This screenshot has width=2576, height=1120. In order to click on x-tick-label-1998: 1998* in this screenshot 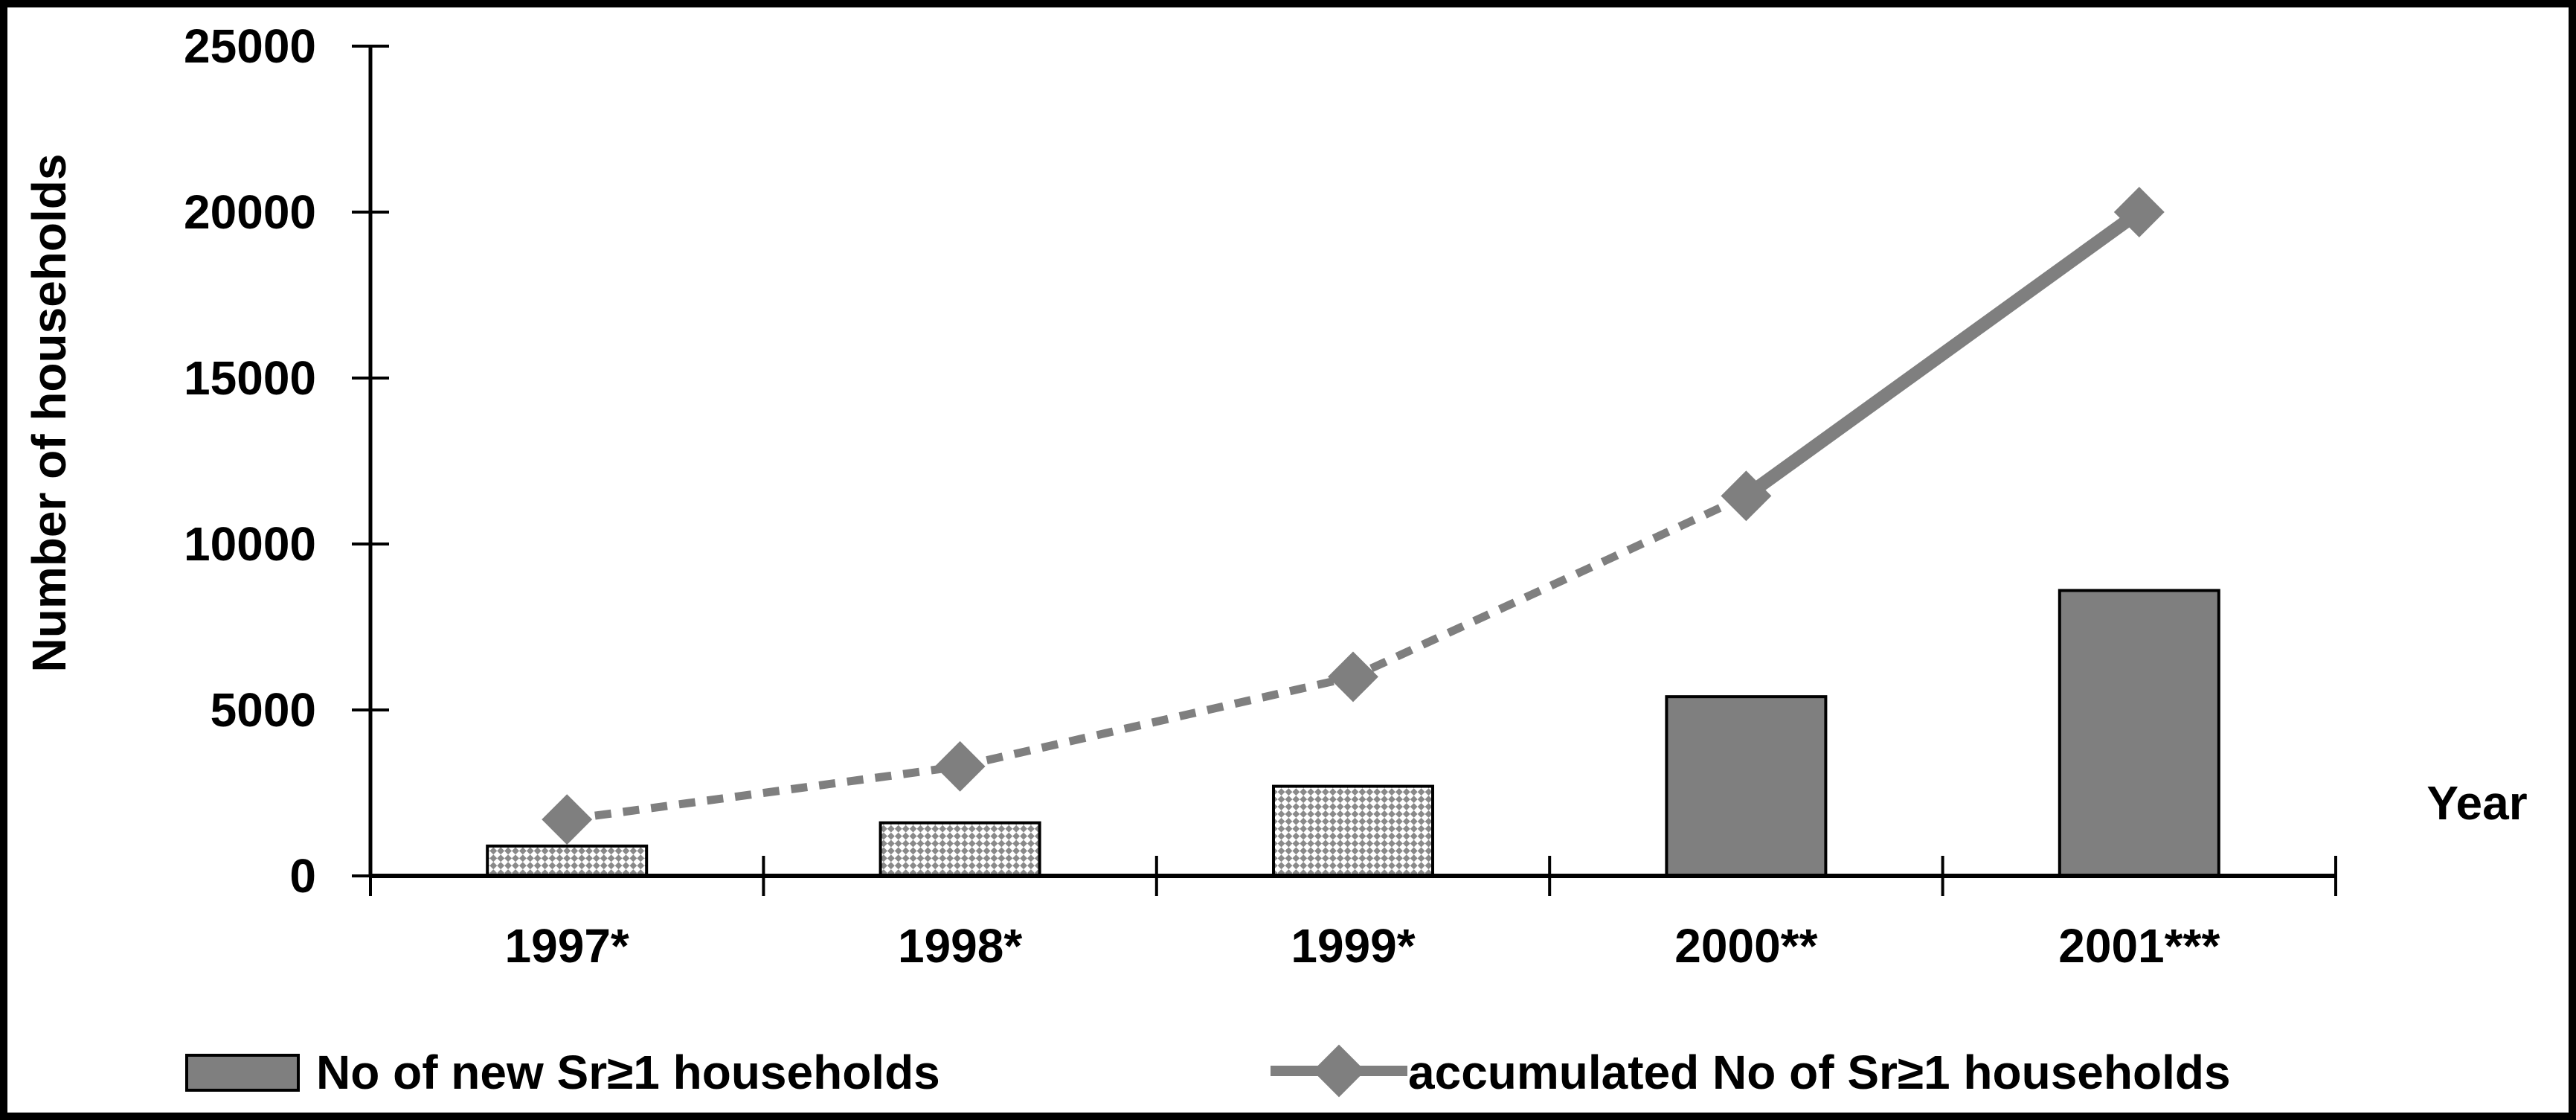, I will do `click(960, 946)`.